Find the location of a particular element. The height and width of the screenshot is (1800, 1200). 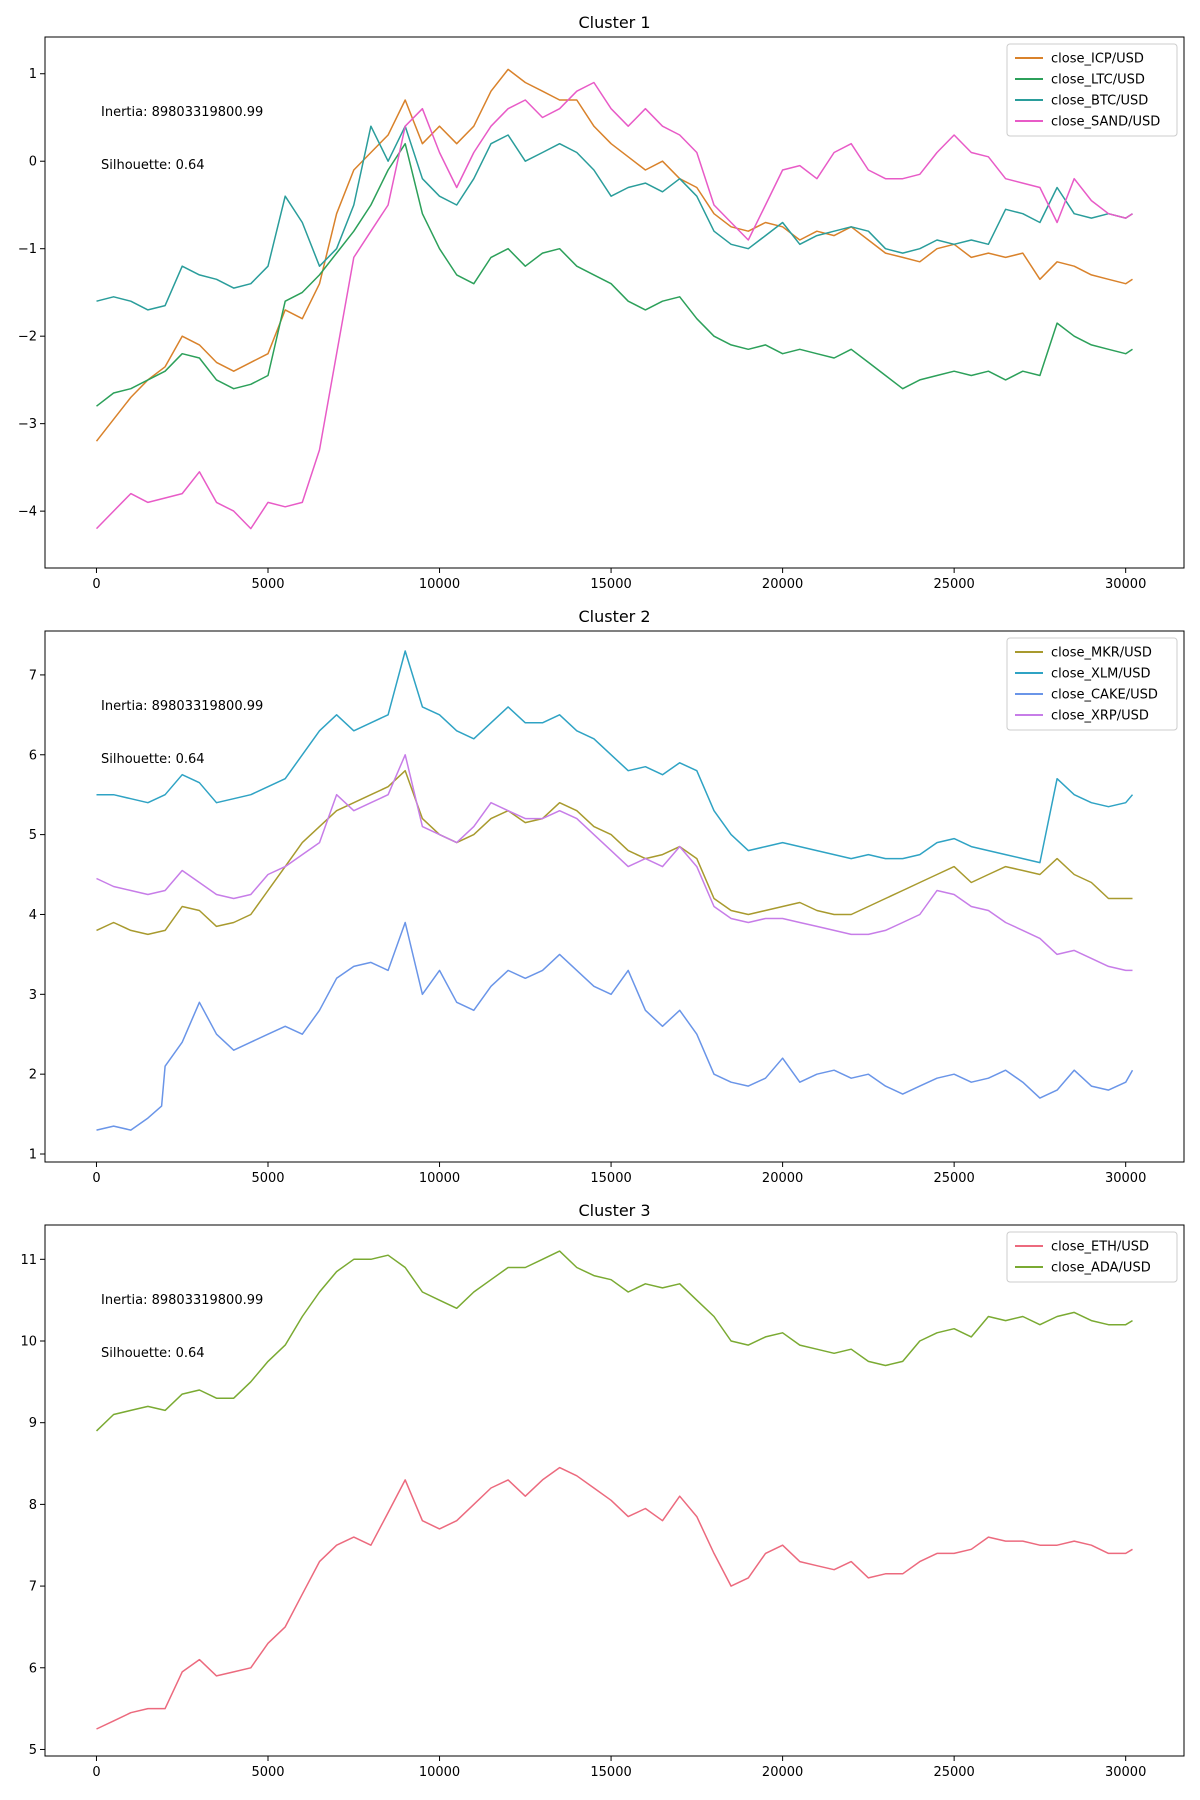

legend-label: close_ADA/USD is located at coordinates (1101, 1268).